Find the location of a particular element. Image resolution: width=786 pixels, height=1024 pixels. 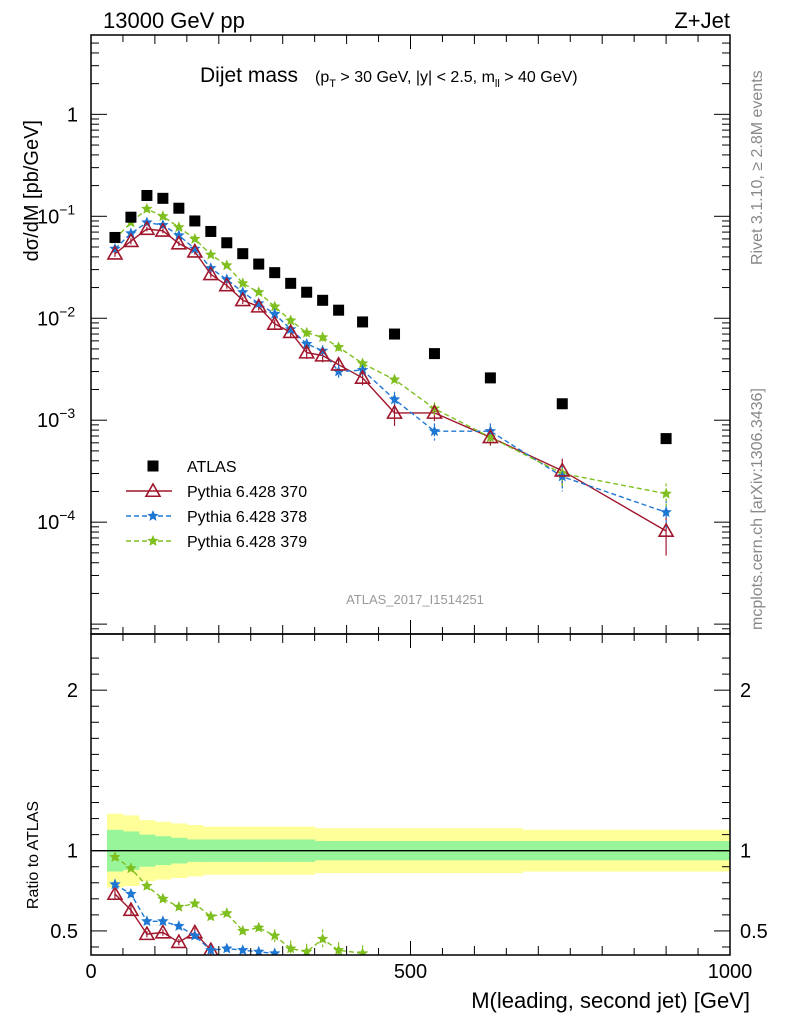

ratio-series-line is located at coordinates (238, 905).